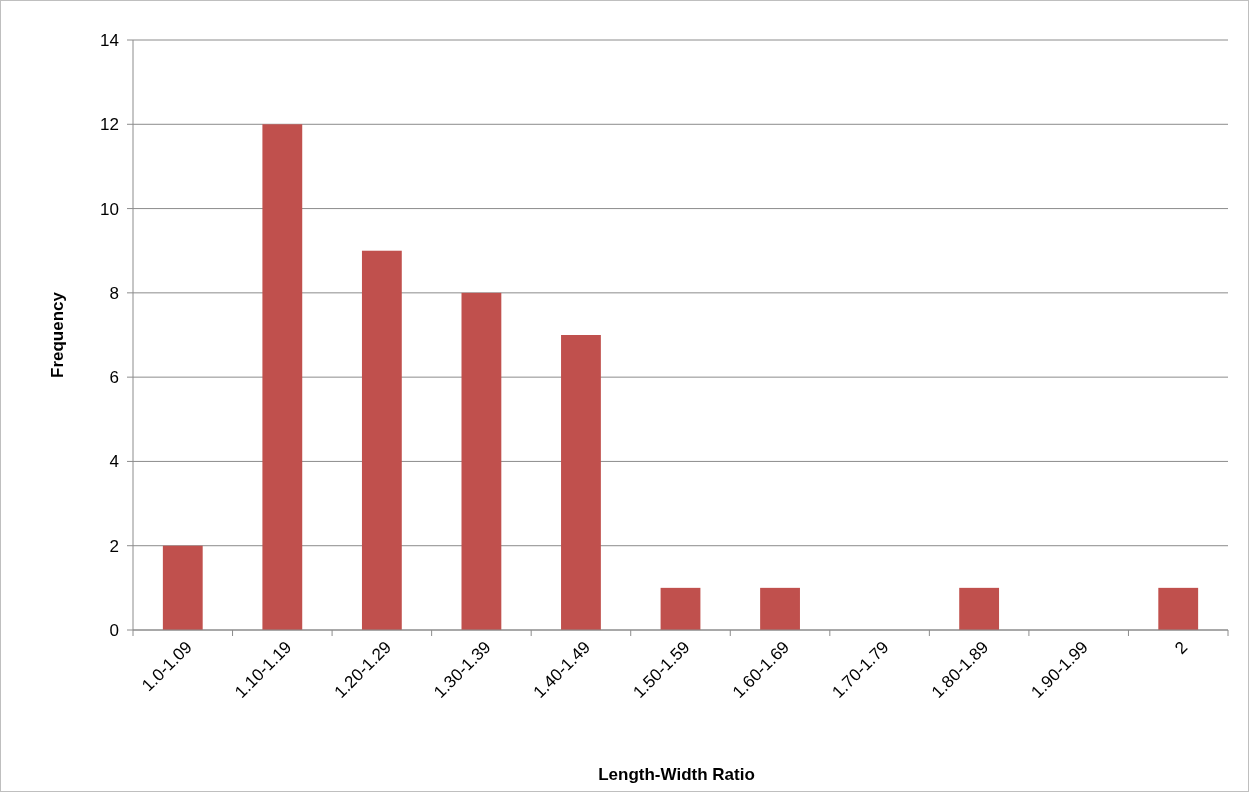 The image size is (1249, 792). What do you see at coordinates (114, 462) in the screenshot?
I see `y-tick-label: 4` at bounding box center [114, 462].